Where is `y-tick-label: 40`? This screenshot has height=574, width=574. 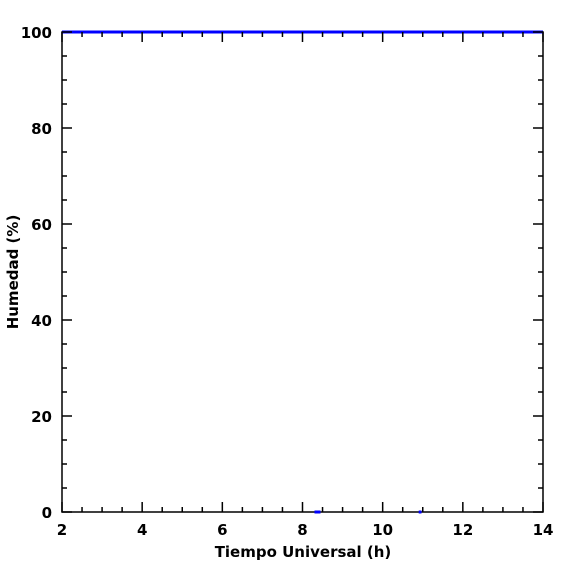
y-tick-label: 40 is located at coordinates (41, 321).